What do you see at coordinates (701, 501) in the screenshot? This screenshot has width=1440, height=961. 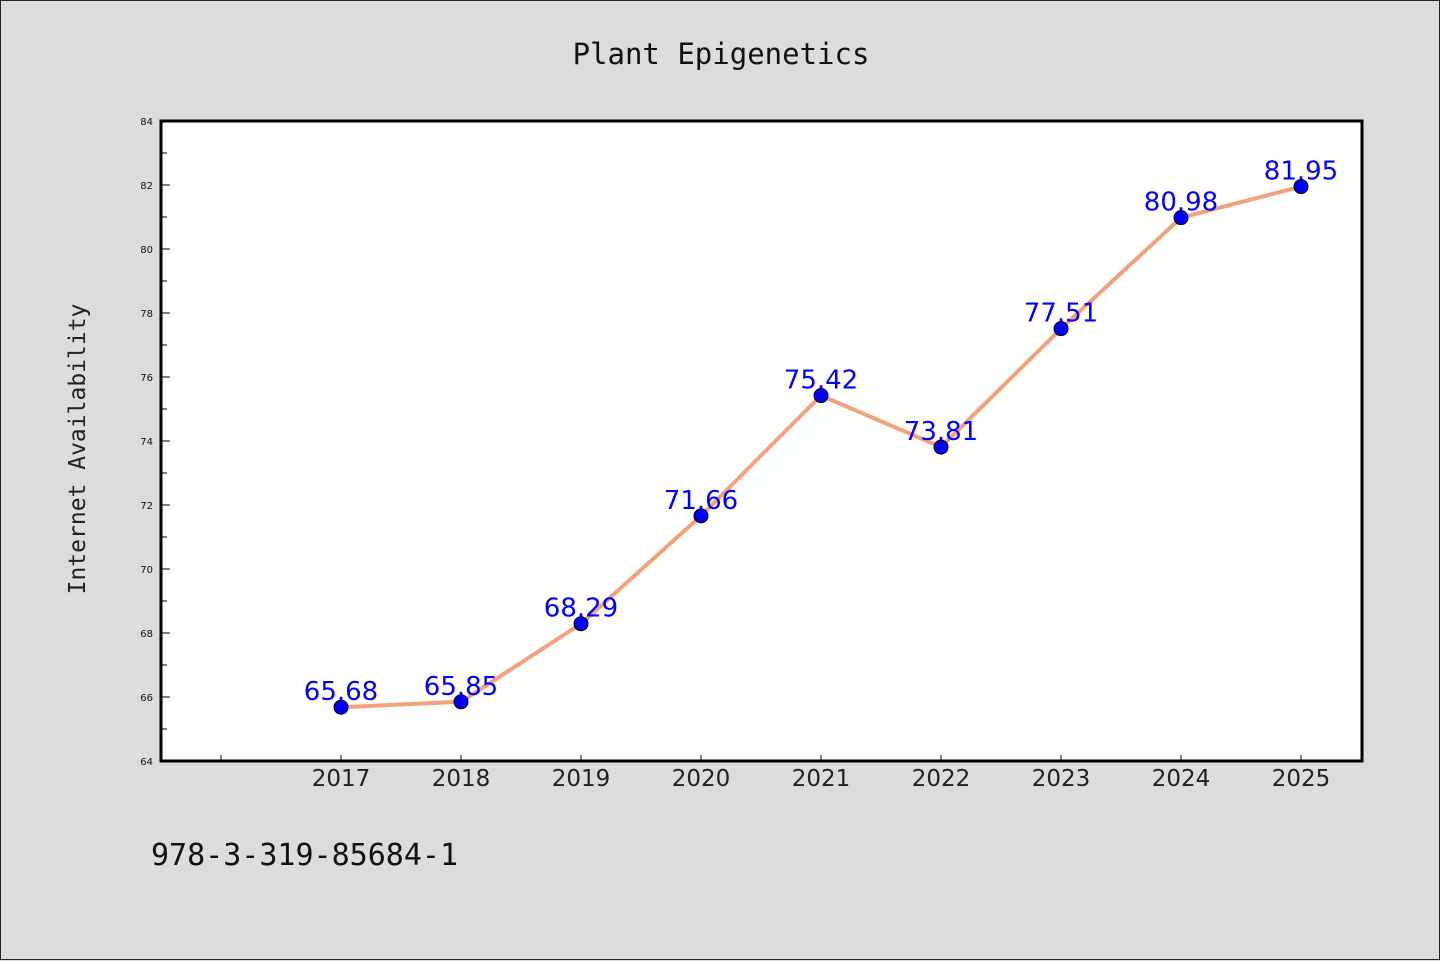 I see `data-label: 71.66` at bounding box center [701, 501].